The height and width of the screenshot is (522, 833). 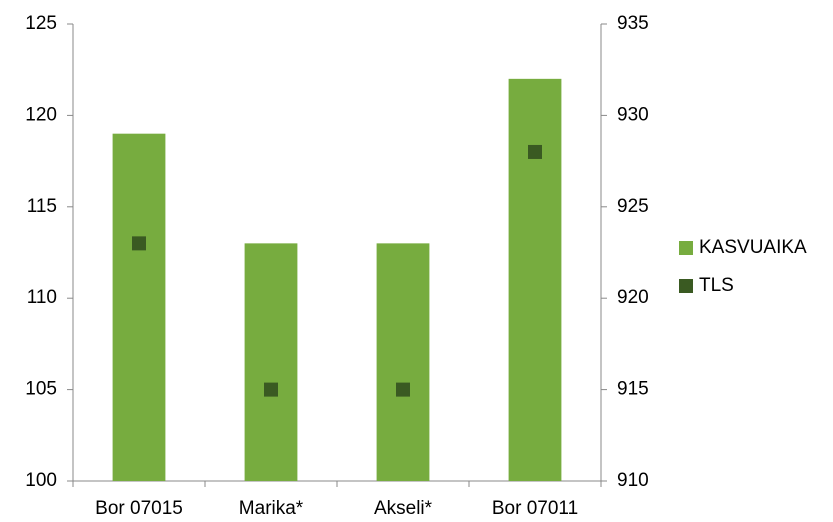 I want to click on y-tick-label: 115, so click(x=42, y=206).